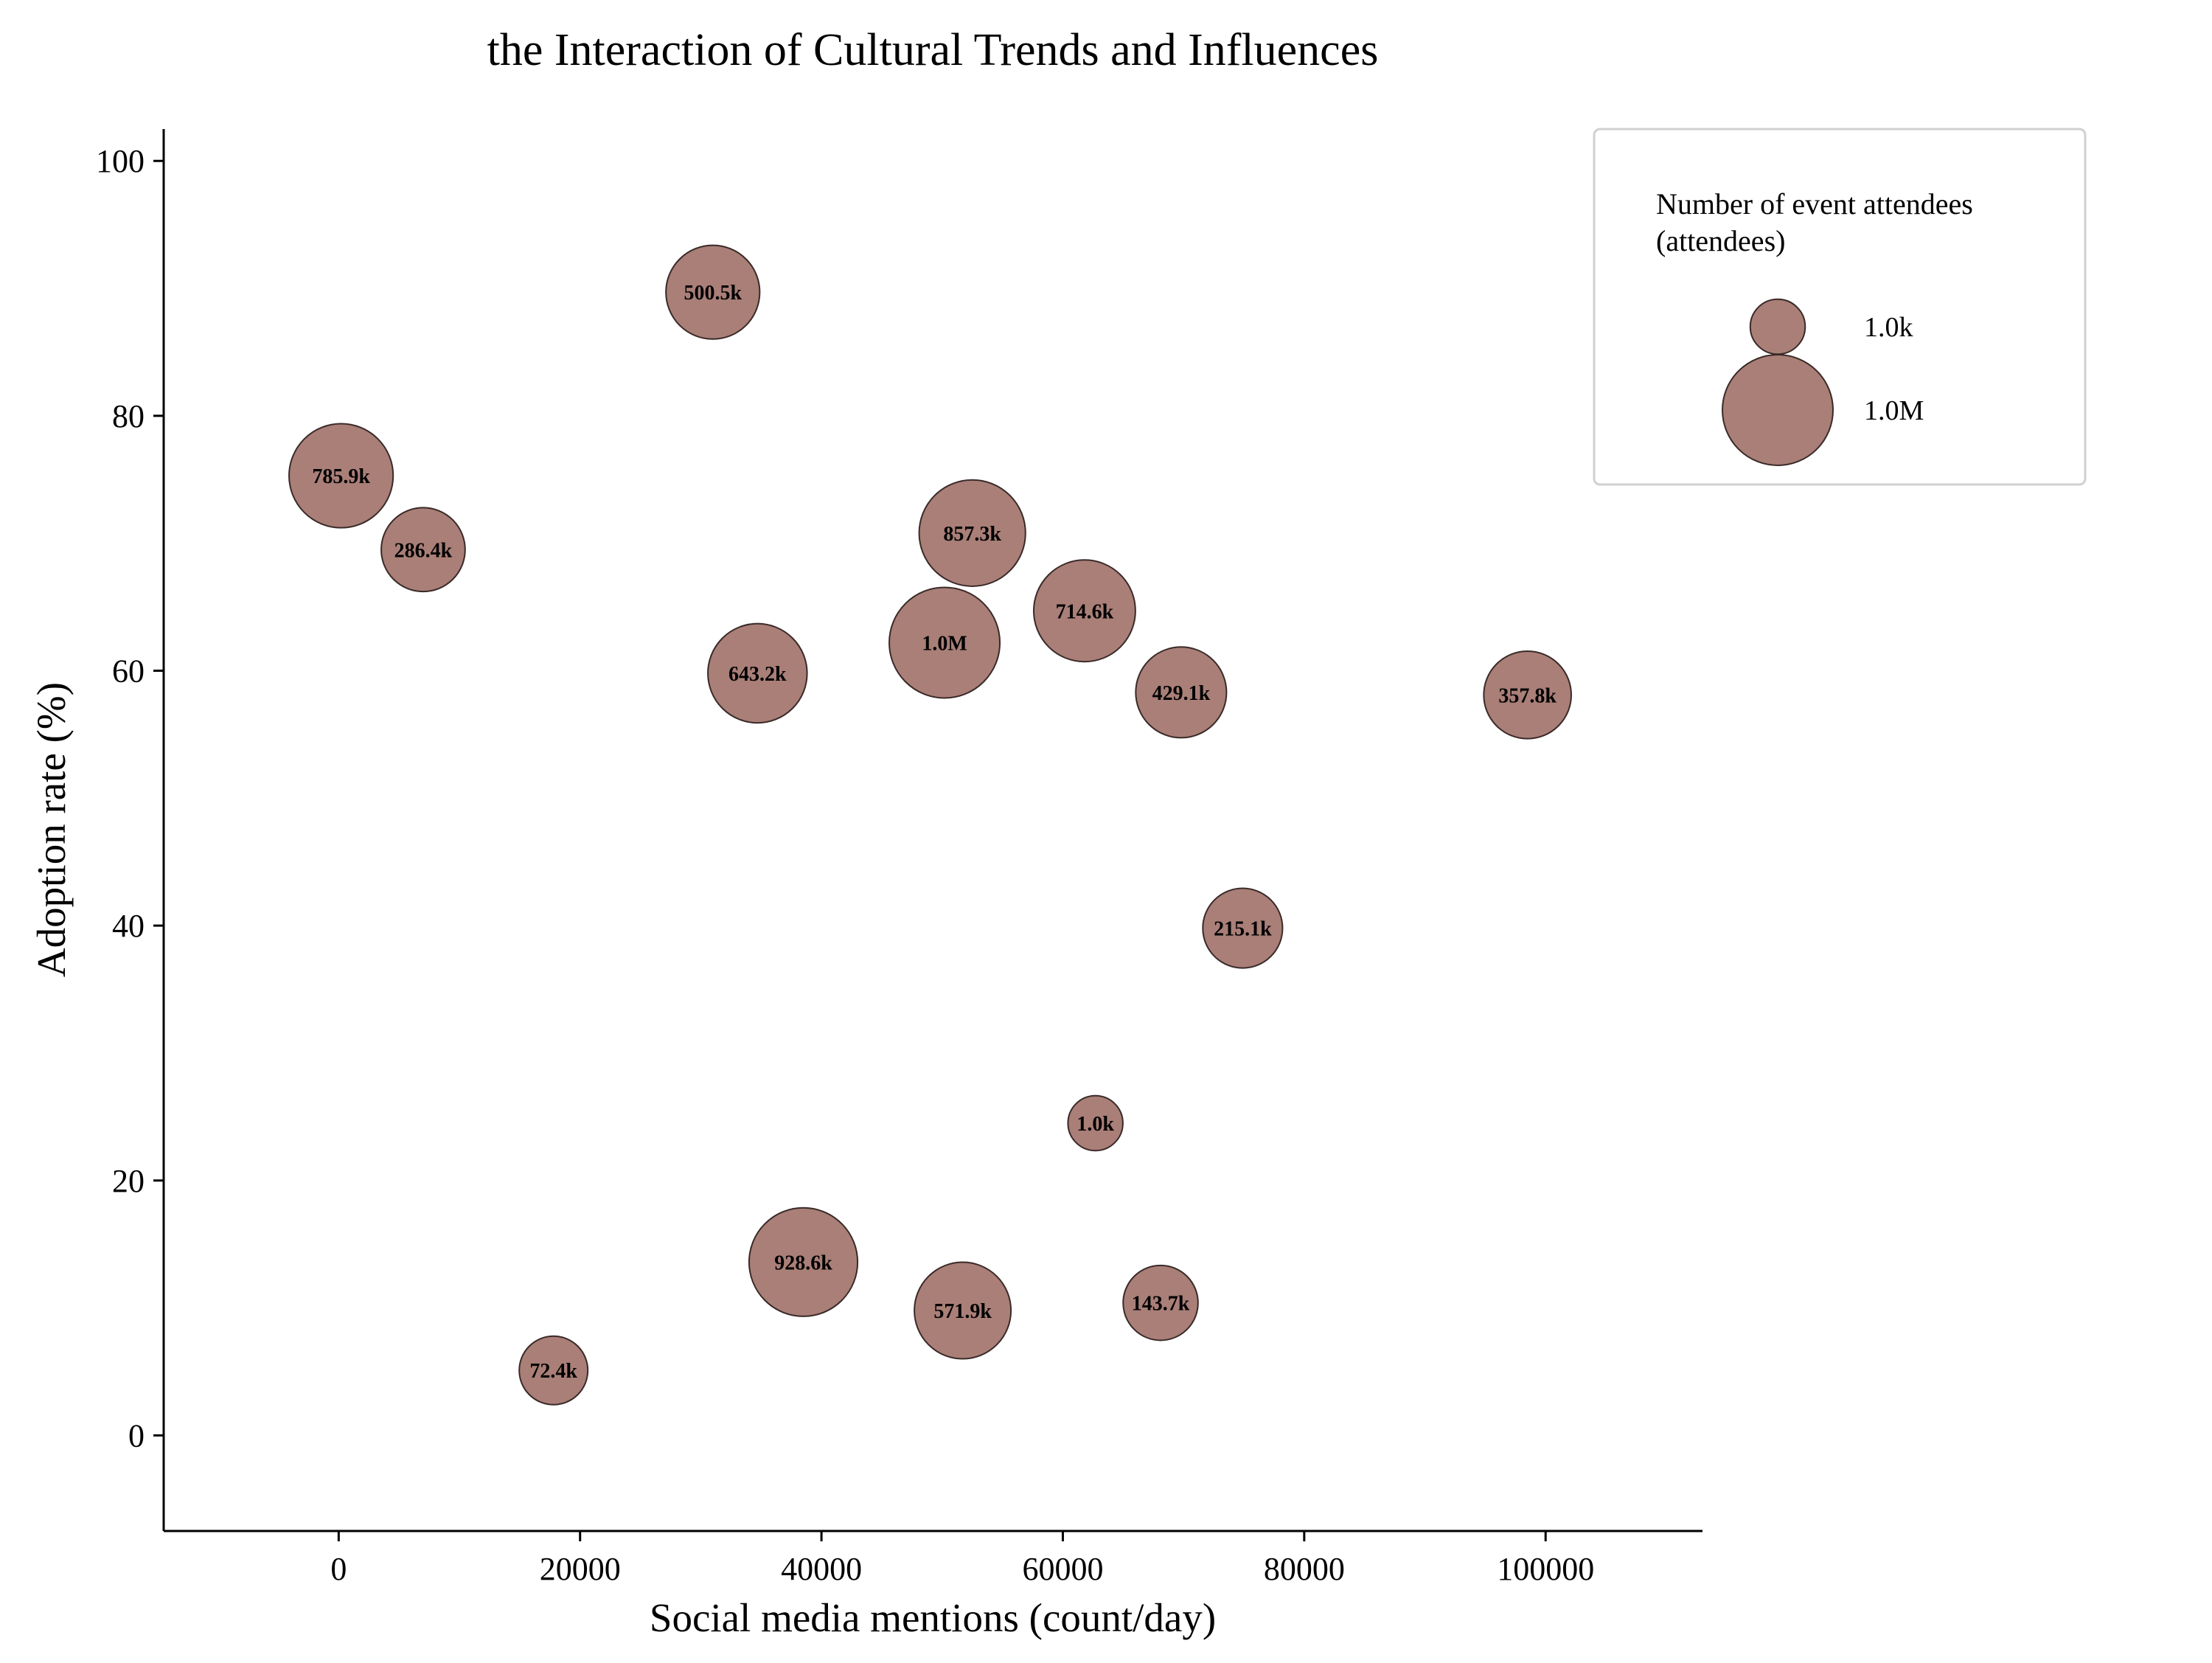 Image resolution: width=2212 pixels, height=1663 pixels. I want to click on bubble-data-label: 785.9k, so click(341, 476).